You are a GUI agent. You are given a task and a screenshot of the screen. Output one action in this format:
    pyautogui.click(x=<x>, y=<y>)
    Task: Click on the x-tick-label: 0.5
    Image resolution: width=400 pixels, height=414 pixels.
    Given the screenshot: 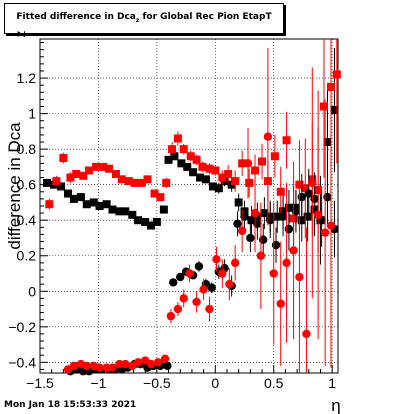 What is the action you would take?
    pyautogui.click(x=274, y=383)
    